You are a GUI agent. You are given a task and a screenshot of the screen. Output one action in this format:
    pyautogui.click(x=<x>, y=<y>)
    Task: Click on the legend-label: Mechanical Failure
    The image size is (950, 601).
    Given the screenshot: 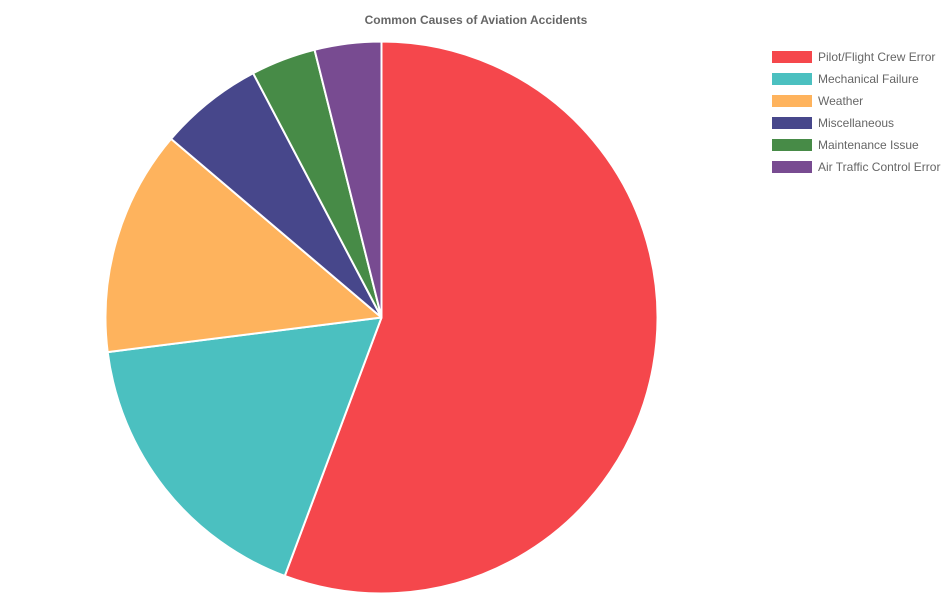 What is the action you would take?
    pyautogui.click(x=868, y=79)
    